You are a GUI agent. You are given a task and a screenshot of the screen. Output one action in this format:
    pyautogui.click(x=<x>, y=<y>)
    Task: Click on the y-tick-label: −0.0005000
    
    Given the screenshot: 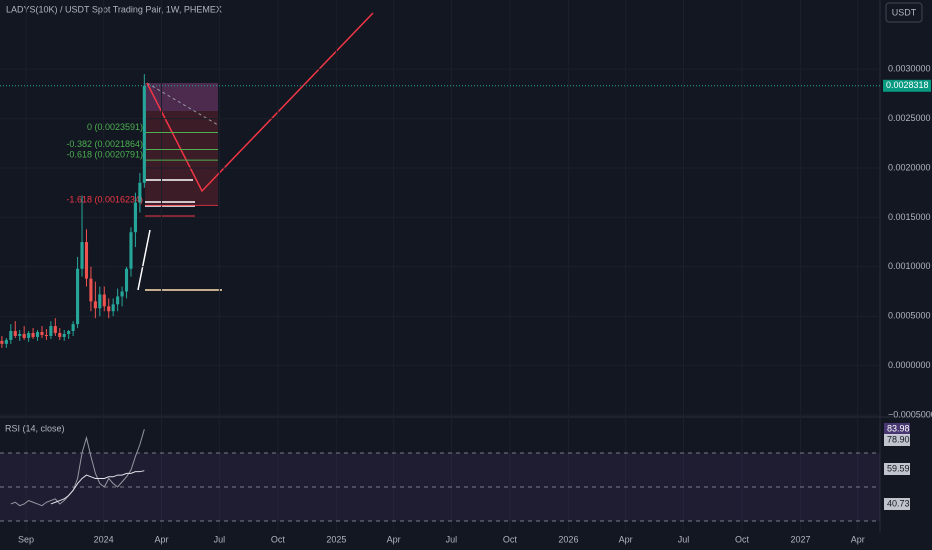 What is the action you would take?
    pyautogui.click(x=910, y=414)
    